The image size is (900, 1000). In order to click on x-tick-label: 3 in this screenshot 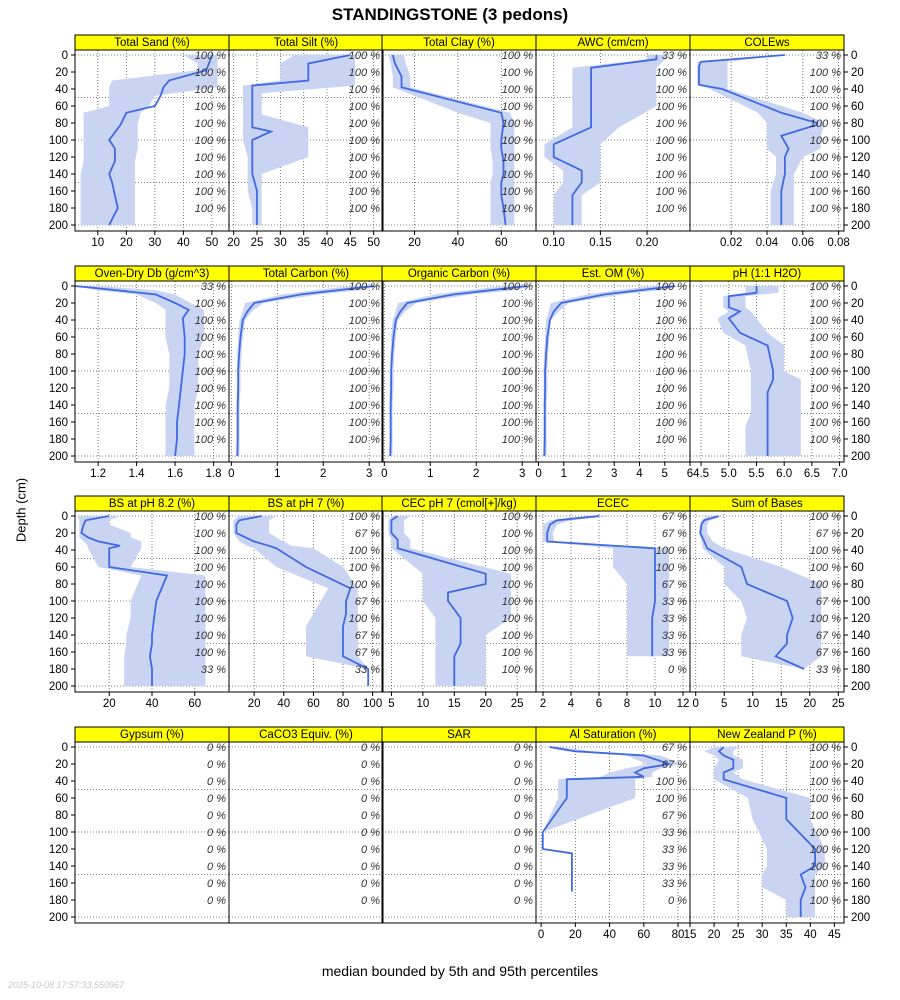, I will do `click(369, 474)`.